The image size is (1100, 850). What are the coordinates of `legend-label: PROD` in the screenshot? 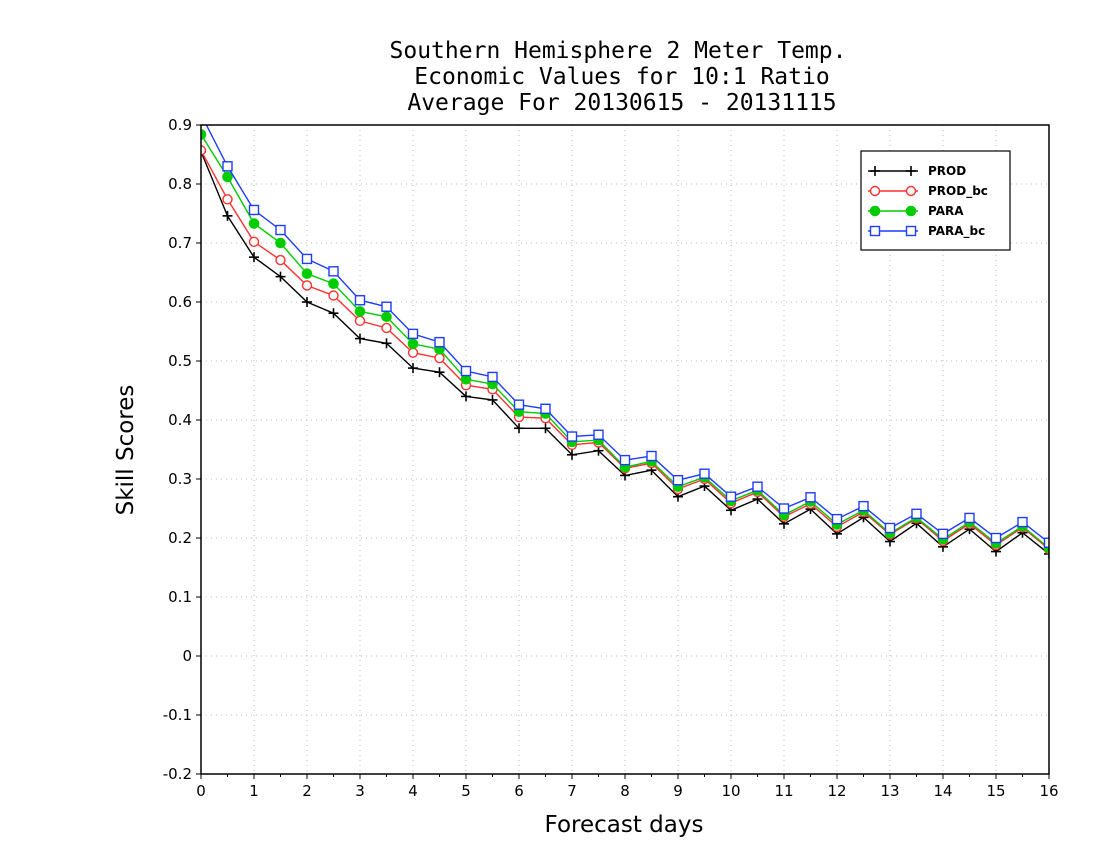 It's located at (947, 171).